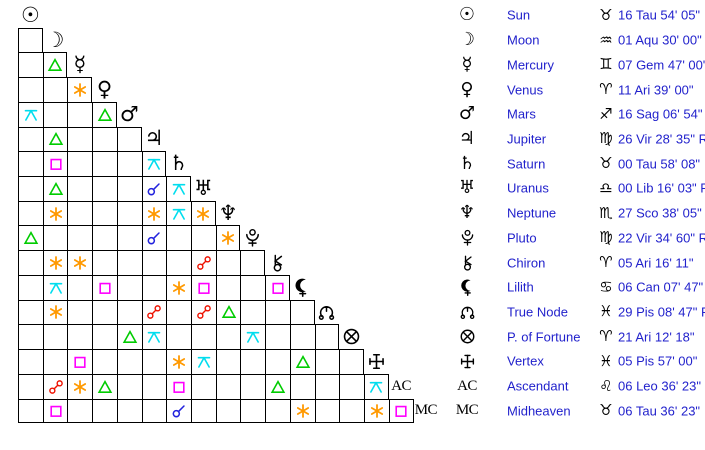  What do you see at coordinates (606, 360) in the screenshot?
I see `pisces-icon: ♓` at bounding box center [606, 360].